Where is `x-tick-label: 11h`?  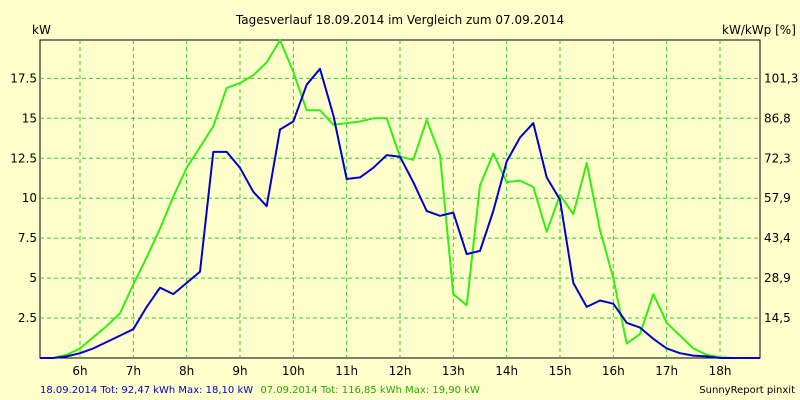
x-tick-label: 11h is located at coordinates (346, 371).